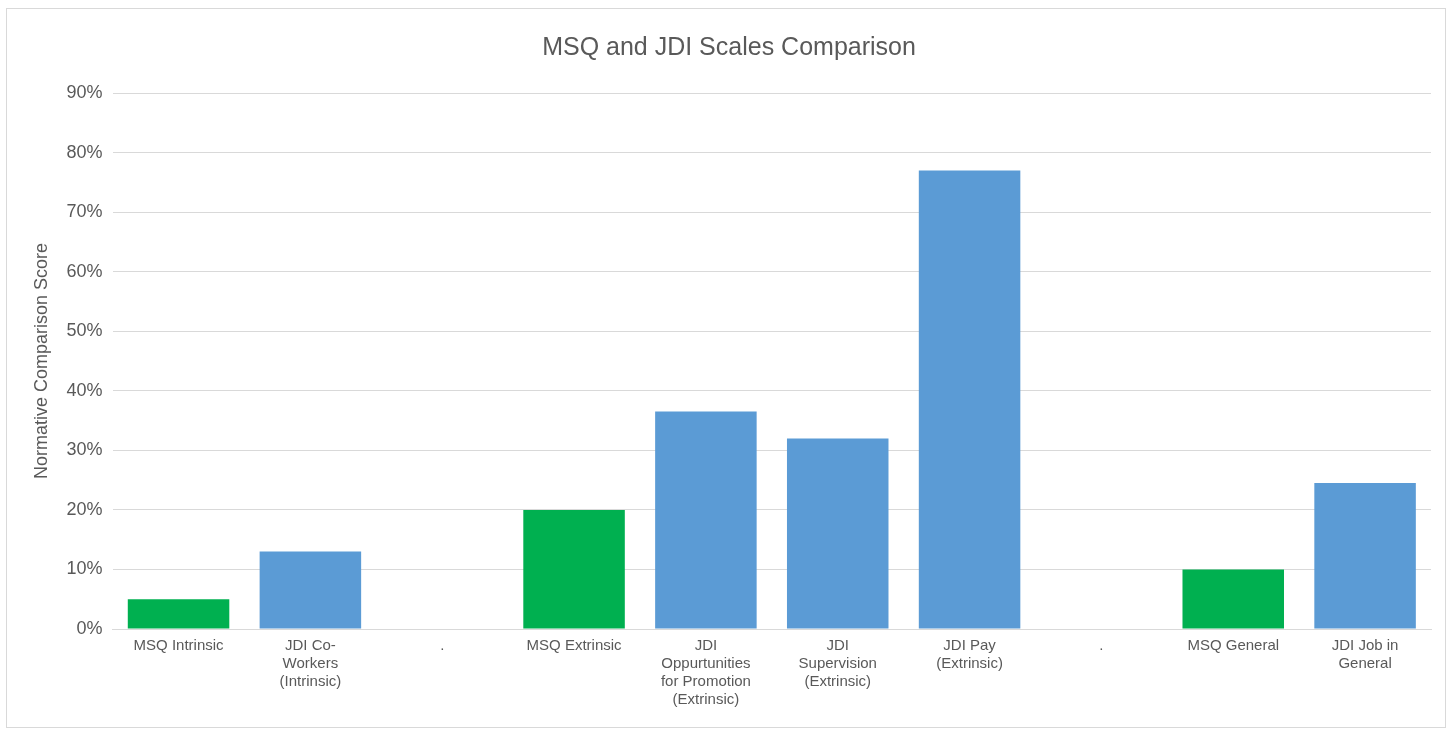 Image resolution: width=1456 pixels, height=731 pixels. What do you see at coordinates (84, 330) in the screenshot?
I see `y-tick-label: 50%` at bounding box center [84, 330].